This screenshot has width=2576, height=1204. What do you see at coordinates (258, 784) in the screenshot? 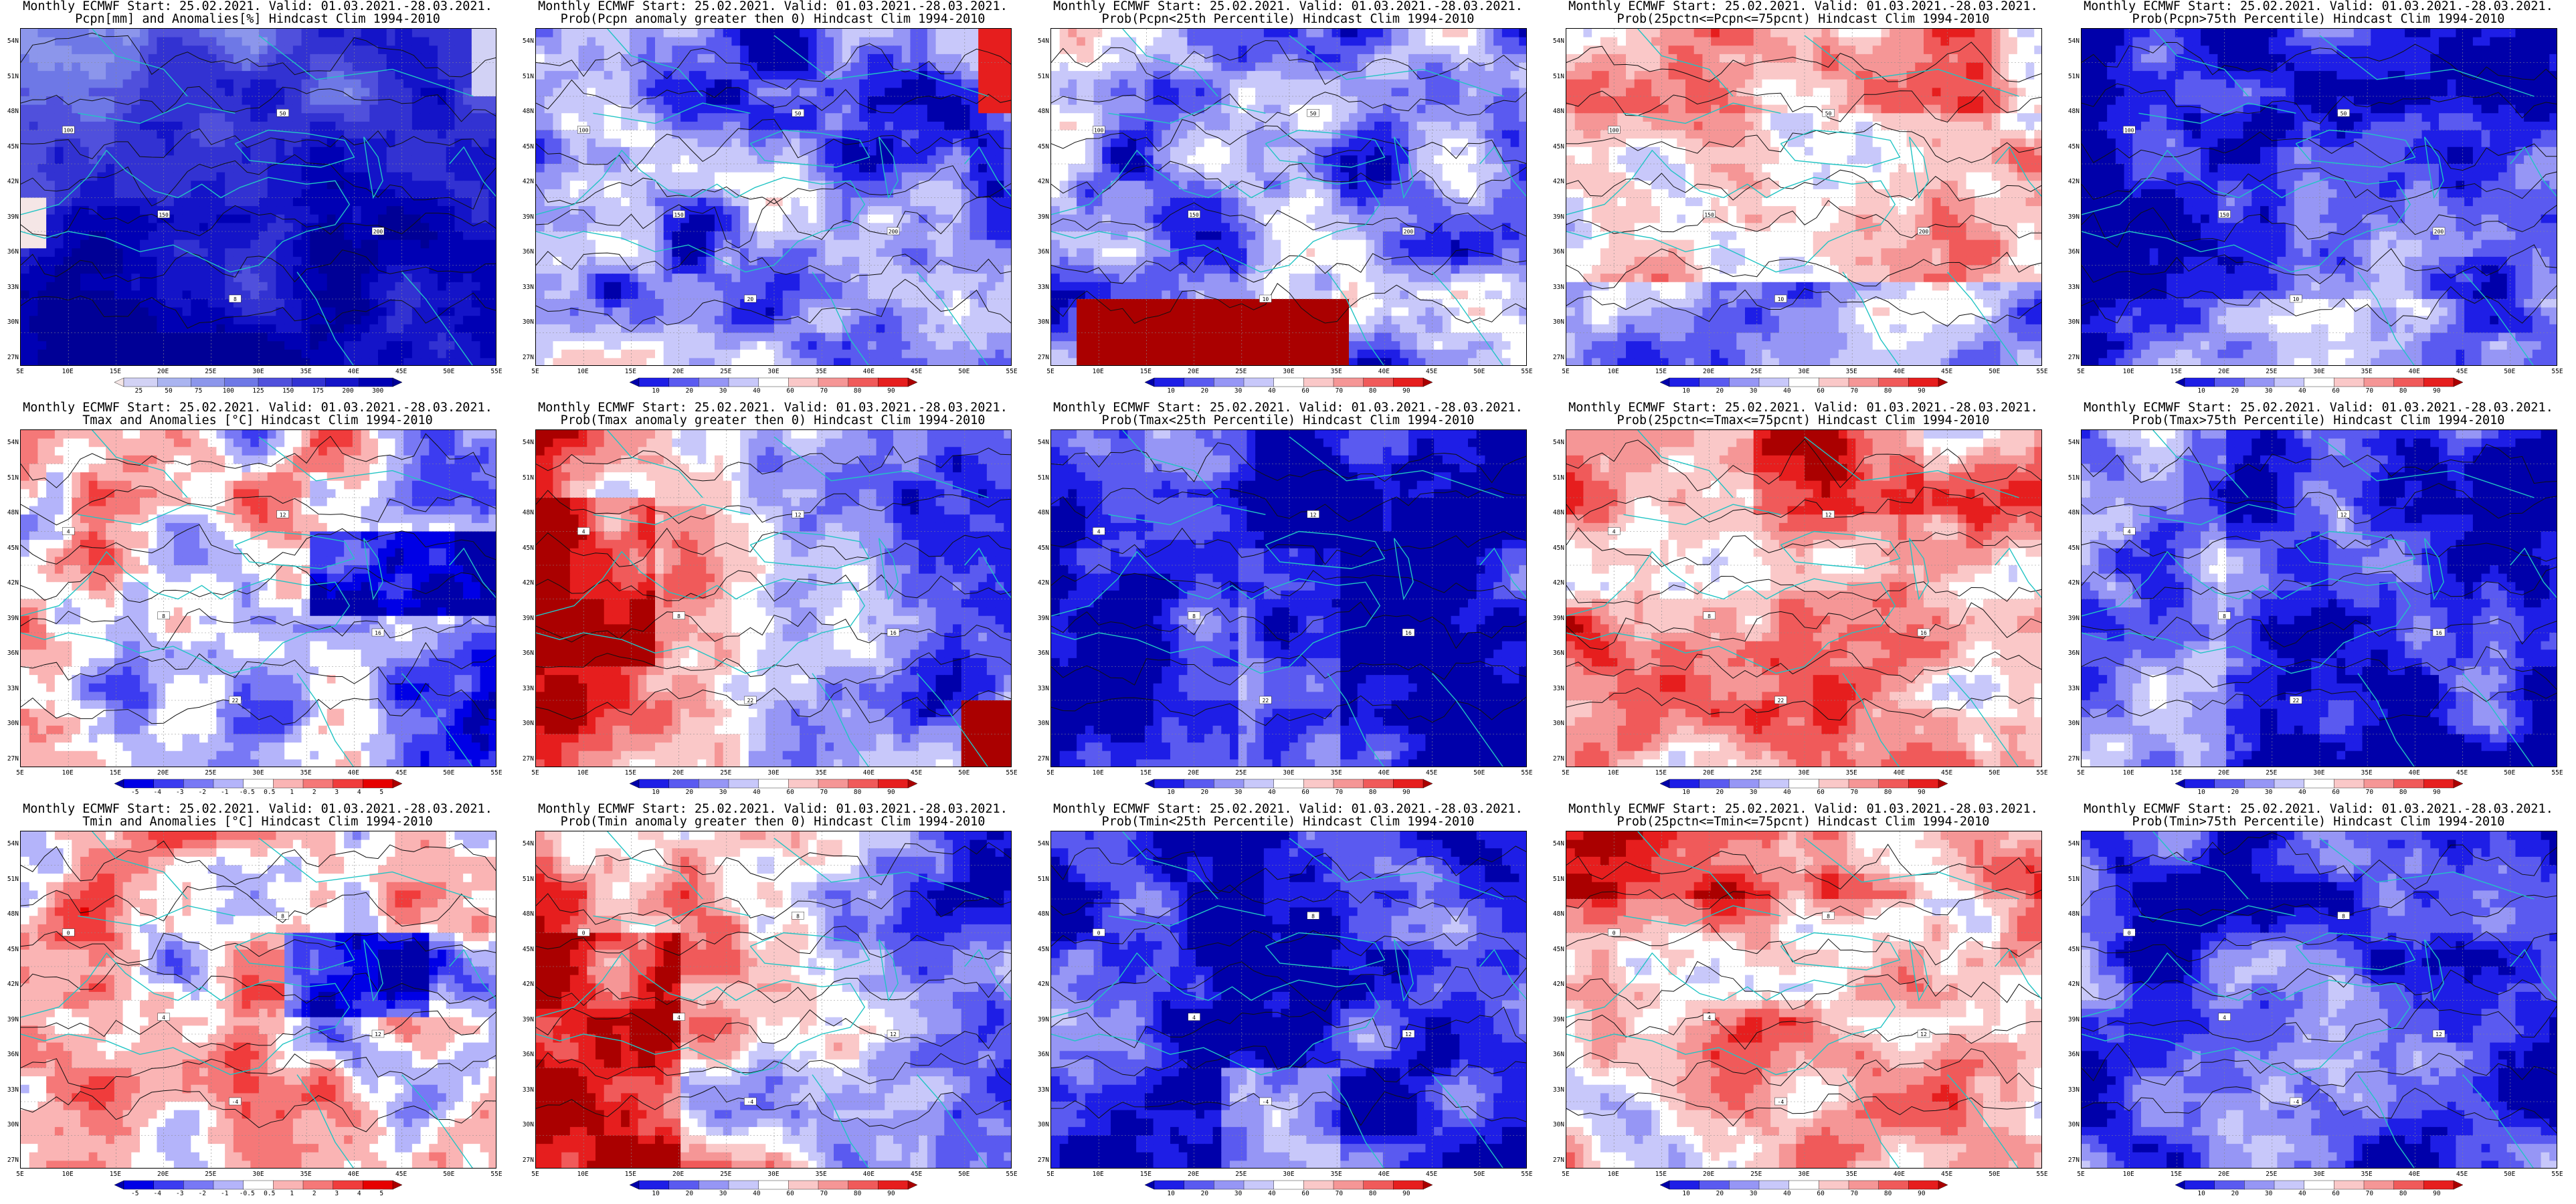
I see `colorbar` at bounding box center [258, 784].